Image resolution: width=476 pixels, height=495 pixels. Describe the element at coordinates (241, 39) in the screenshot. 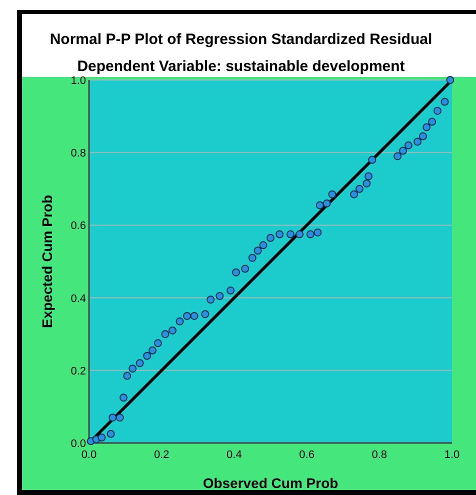

I see `chart-title: Normal P-P Plot of Regression Standardized Residual` at that location.